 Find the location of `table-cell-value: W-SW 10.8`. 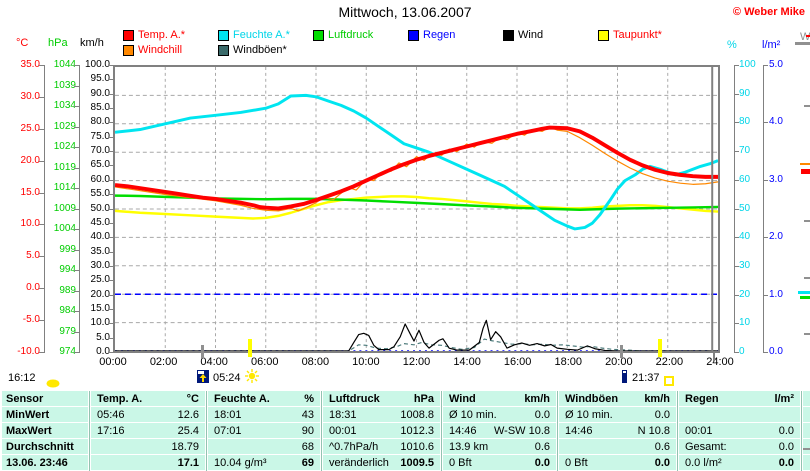

table-cell-value: W-SW 10.8 is located at coordinates (521, 430).